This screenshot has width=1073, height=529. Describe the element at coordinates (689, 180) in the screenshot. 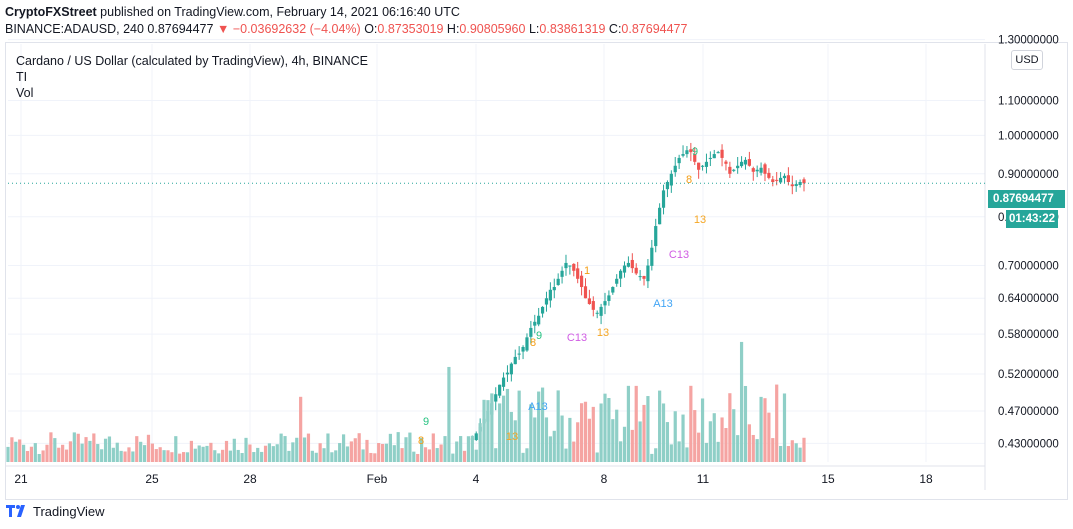

I see `td-sequential-label: 8` at that location.